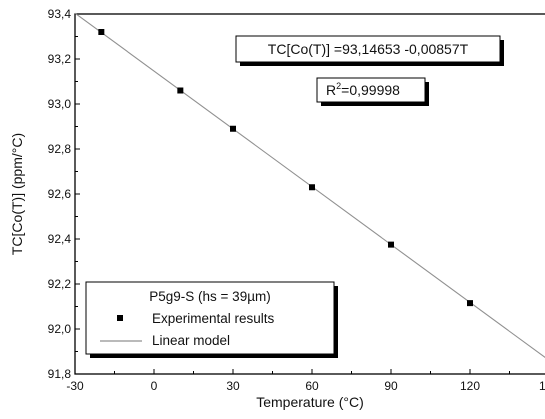 This screenshot has width=545, height=419. I want to click on x-tick-label: 90, so click(391, 386).